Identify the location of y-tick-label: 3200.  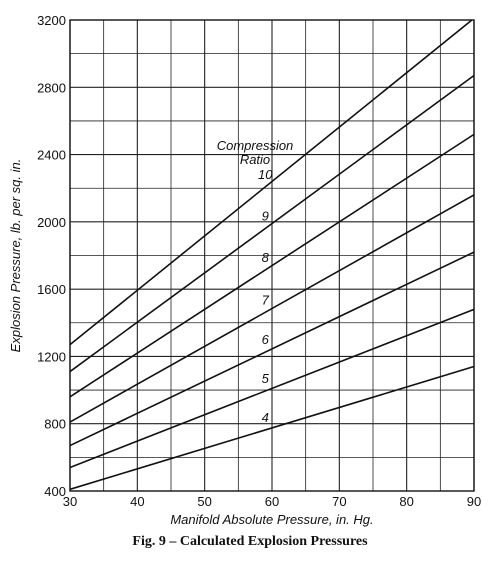
(51, 20).